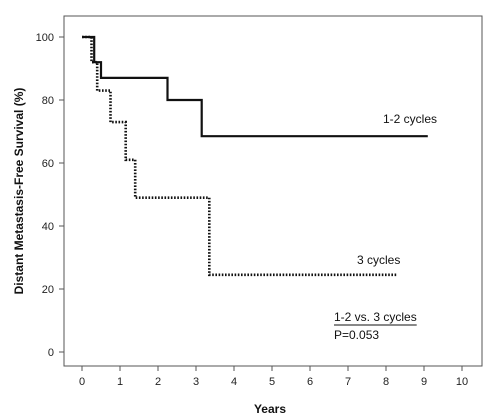 Image resolution: width=500 pixels, height=419 pixels. I want to click on y-tick-label: 20, so click(48, 290).